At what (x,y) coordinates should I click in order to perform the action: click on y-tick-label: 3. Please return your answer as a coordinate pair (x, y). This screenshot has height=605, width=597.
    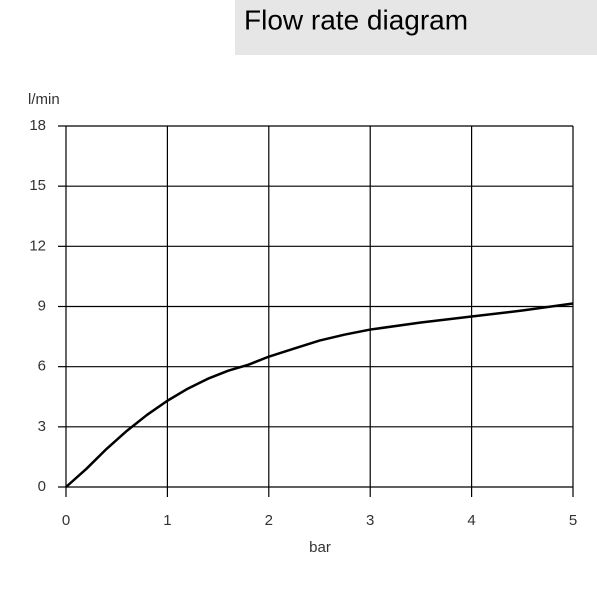
    Looking at the image, I should click on (42, 426).